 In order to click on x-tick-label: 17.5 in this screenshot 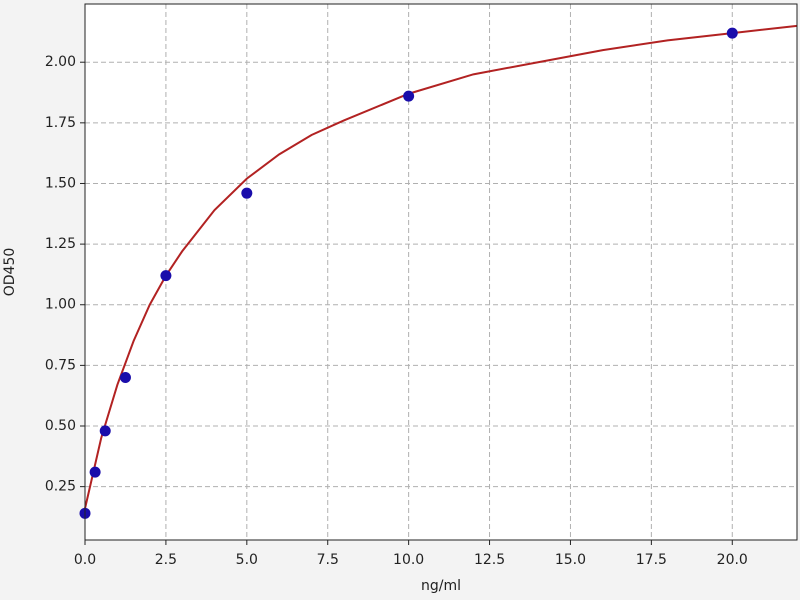, I will do `click(651, 560)`.